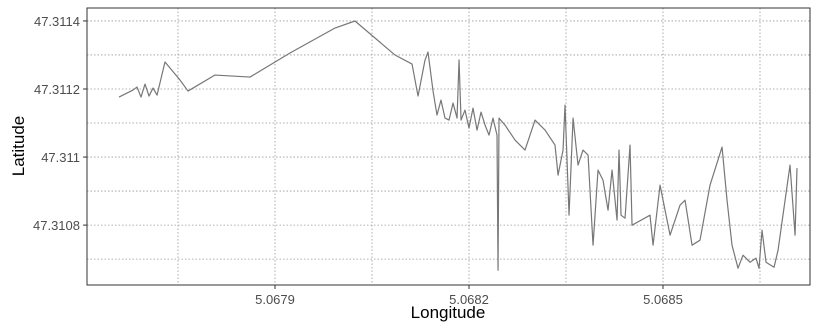 This screenshot has width=821, height=323. What do you see at coordinates (60, 157) in the screenshot?
I see `y-tick-label: 47.311` at bounding box center [60, 157].